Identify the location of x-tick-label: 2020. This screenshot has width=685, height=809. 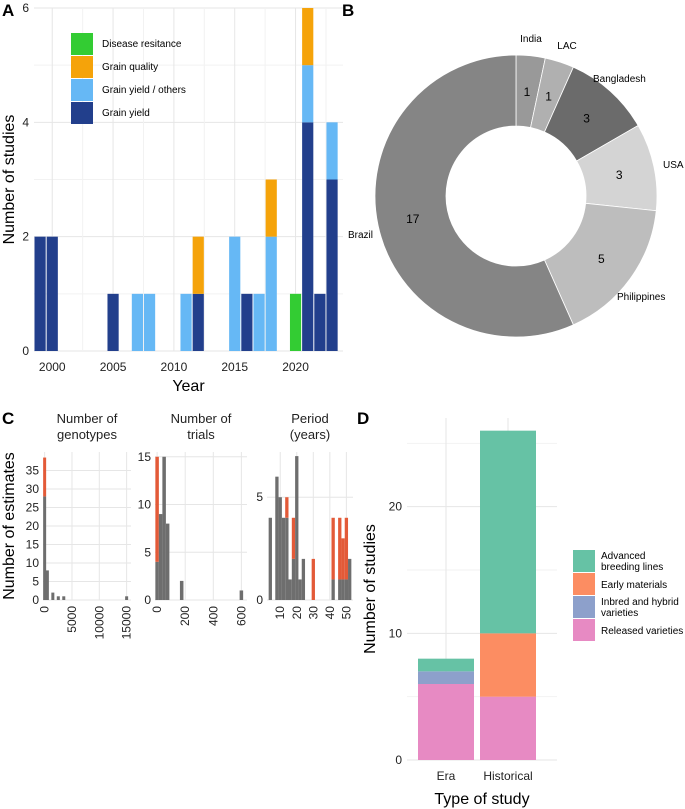
(295, 367).